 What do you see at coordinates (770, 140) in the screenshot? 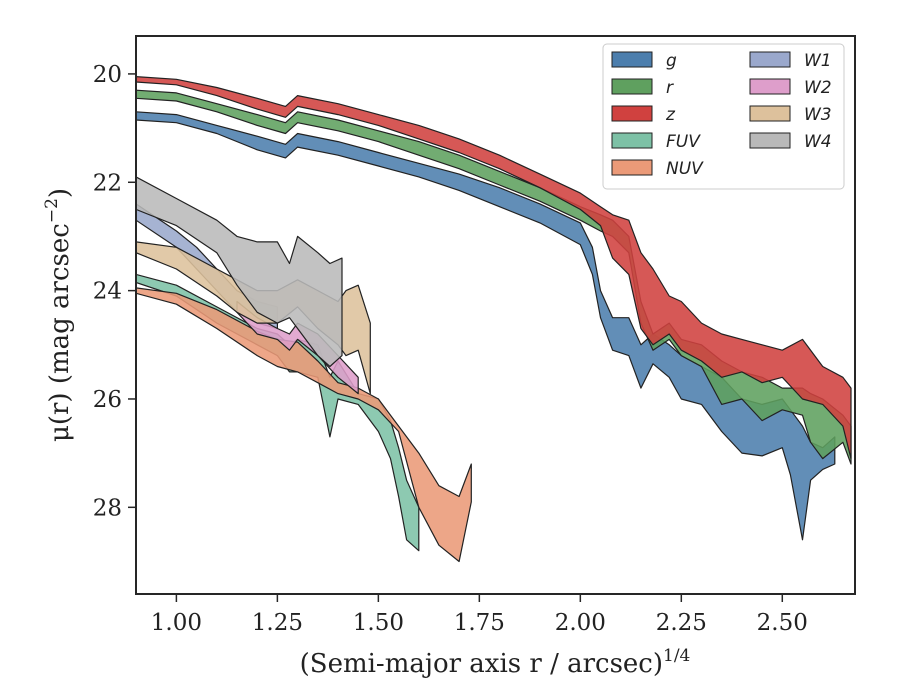
I see `legend-swatch-w4` at bounding box center [770, 140].